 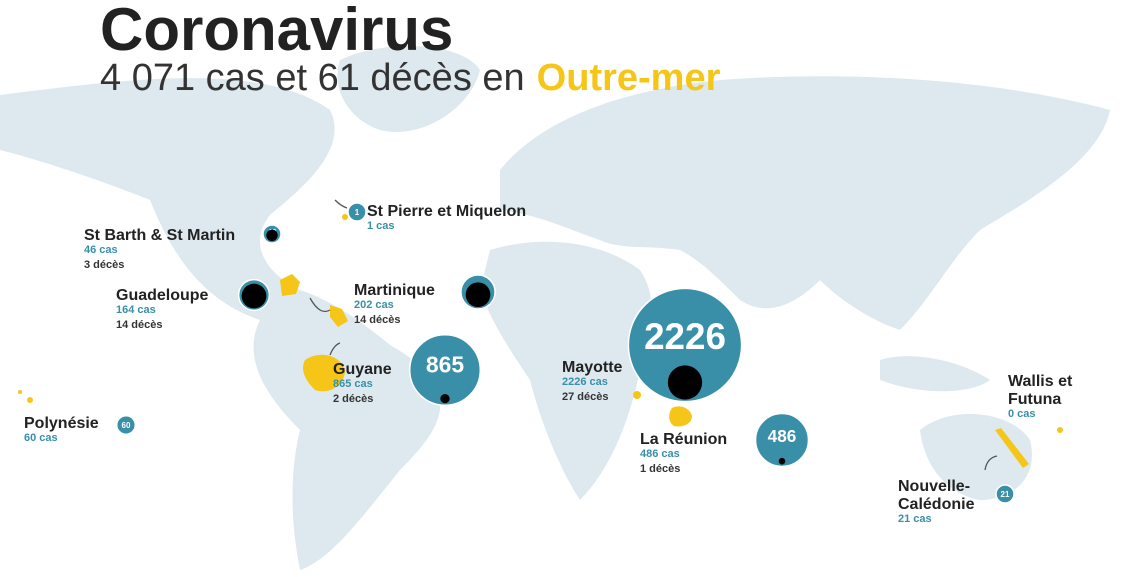 I want to click on cases-label: 865 cas, so click(x=353, y=384).